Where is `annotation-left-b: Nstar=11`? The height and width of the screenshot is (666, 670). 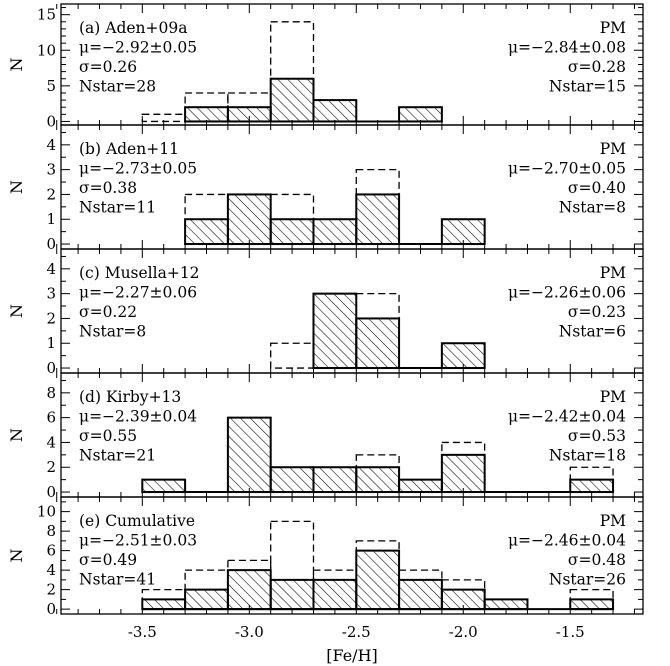
annotation-left-b: Nstar=11 is located at coordinates (117, 208).